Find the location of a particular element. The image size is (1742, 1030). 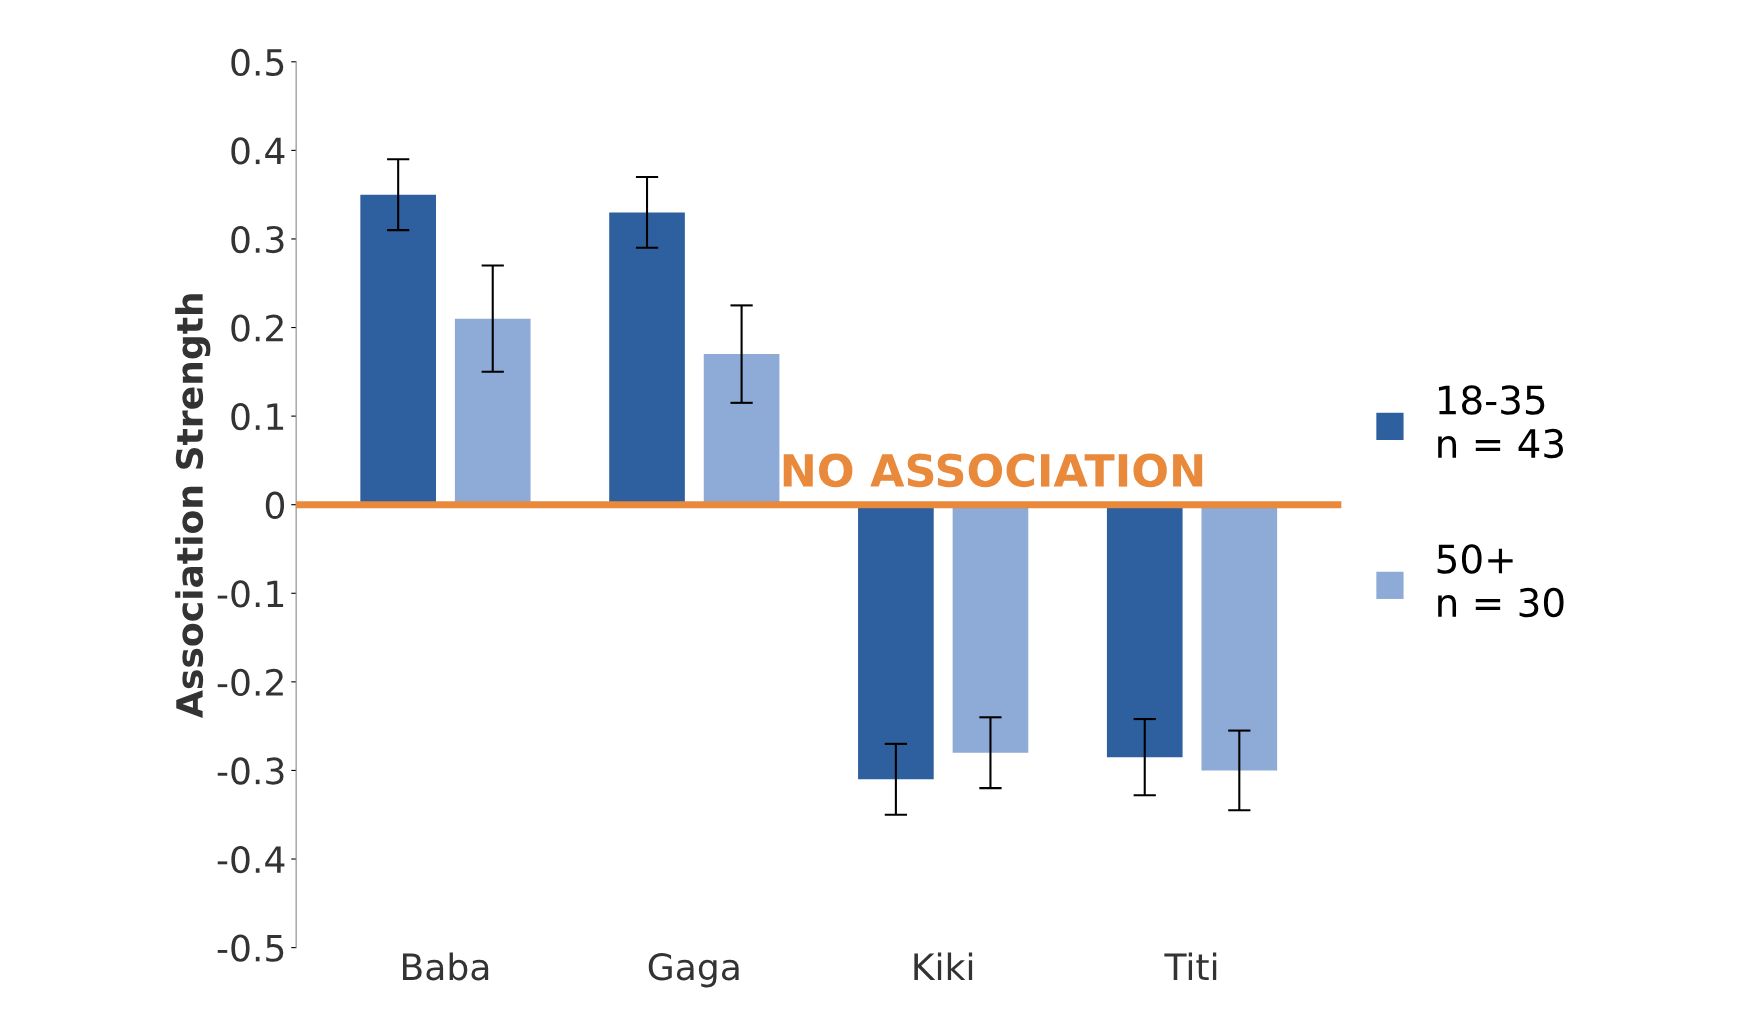

ref-line-label: NO ASSOCIATION is located at coordinates (993, 470).